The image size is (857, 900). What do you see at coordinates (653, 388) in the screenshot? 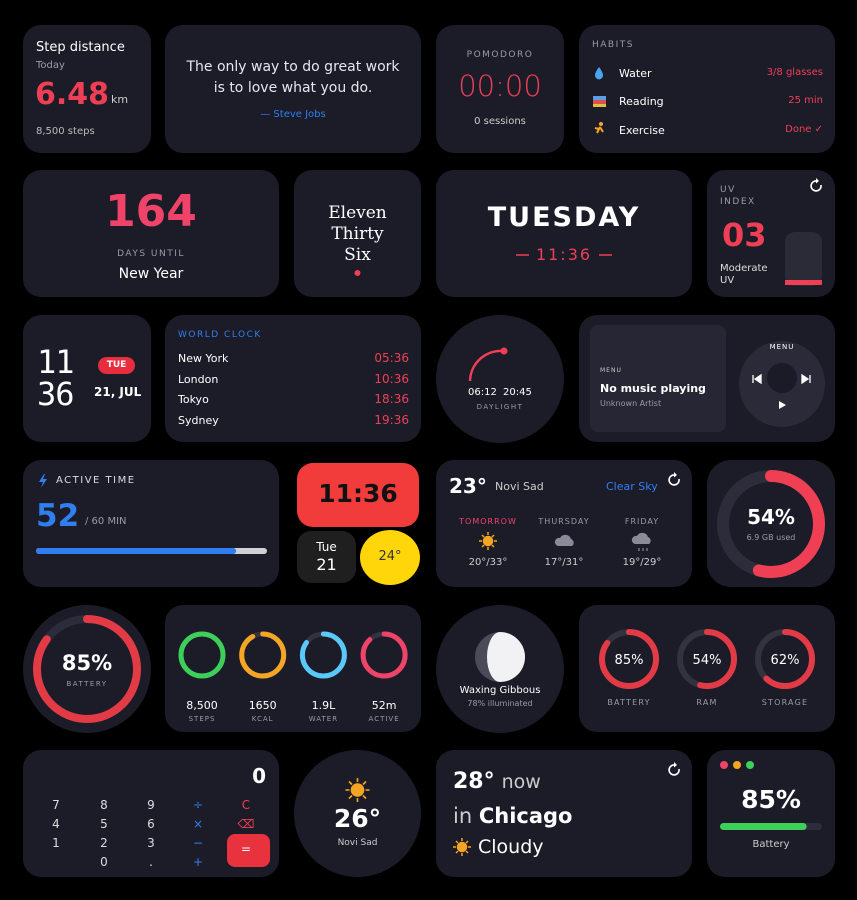
I see `track: No music playing` at bounding box center [653, 388].